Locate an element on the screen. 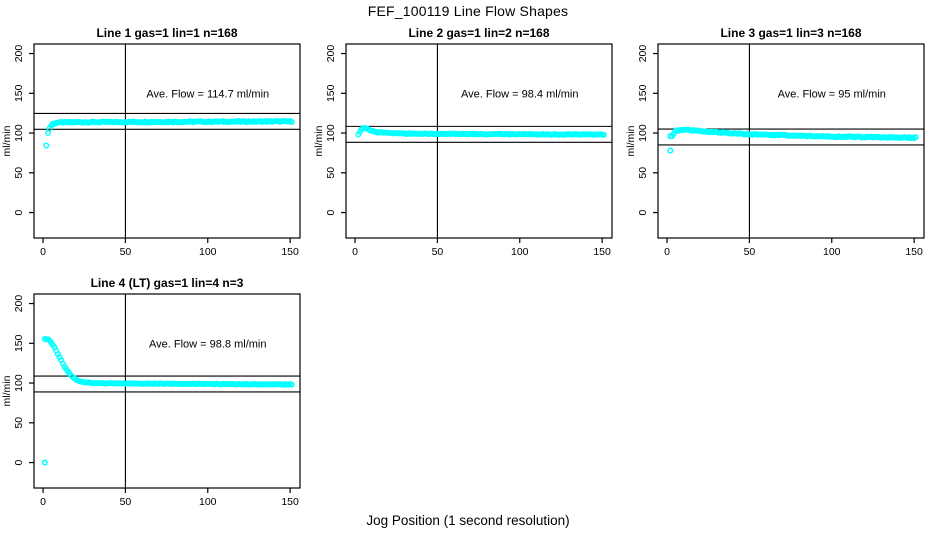 The image size is (936, 540). figure-title: FEF_100119 Line Flow Shapes is located at coordinates (468, 11).